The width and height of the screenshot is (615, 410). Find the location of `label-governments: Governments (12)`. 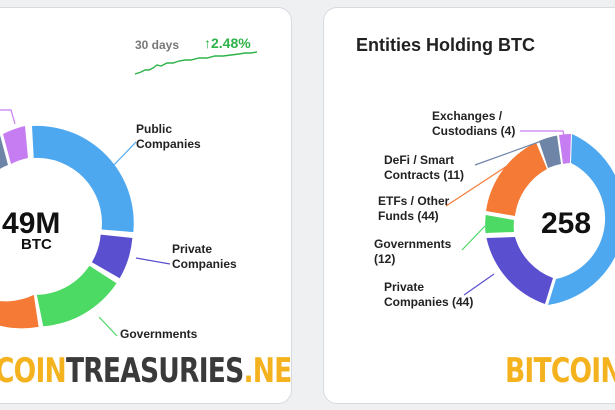

label-governments: Governments (12) is located at coordinates (413, 251).